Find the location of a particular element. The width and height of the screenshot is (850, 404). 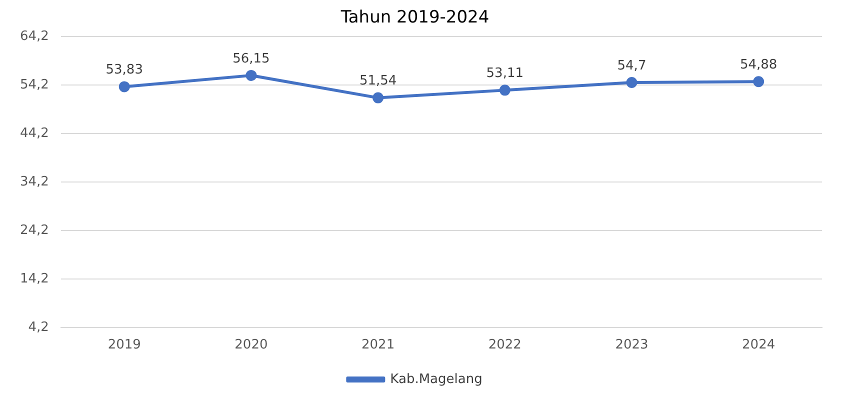

data-label: 54,7 is located at coordinates (631, 66).